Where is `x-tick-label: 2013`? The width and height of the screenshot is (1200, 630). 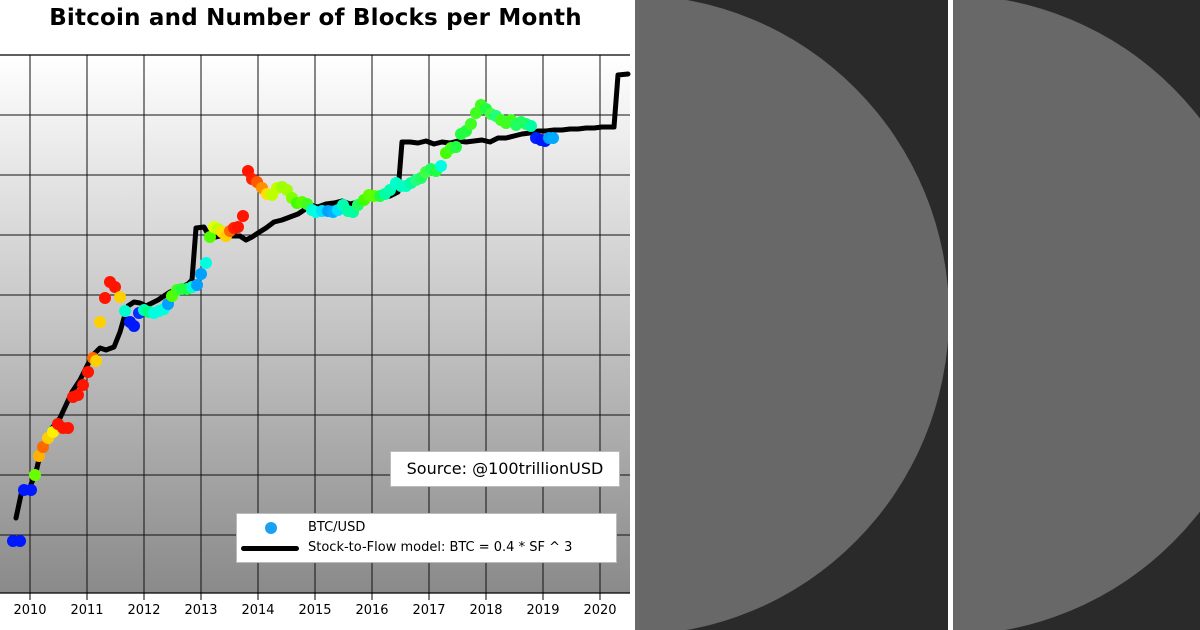
x-tick-label: 2013 is located at coordinates (201, 610).